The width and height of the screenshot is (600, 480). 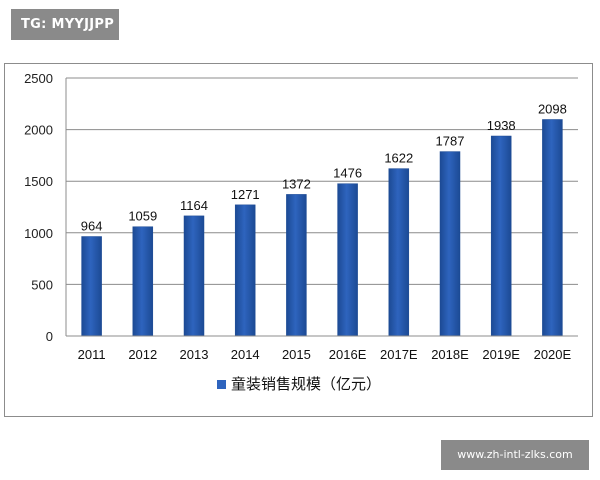 What do you see at coordinates (142, 354) in the screenshot?
I see `x-tick-label: 2012` at bounding box center [142, 354].